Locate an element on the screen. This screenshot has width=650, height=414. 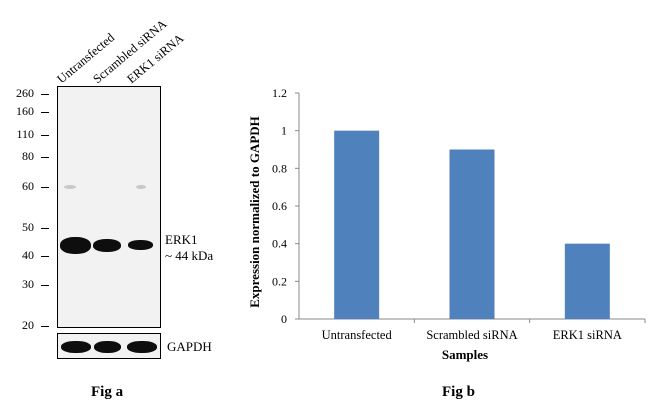
gapdh-membrane is located at coordinates (109, 346).